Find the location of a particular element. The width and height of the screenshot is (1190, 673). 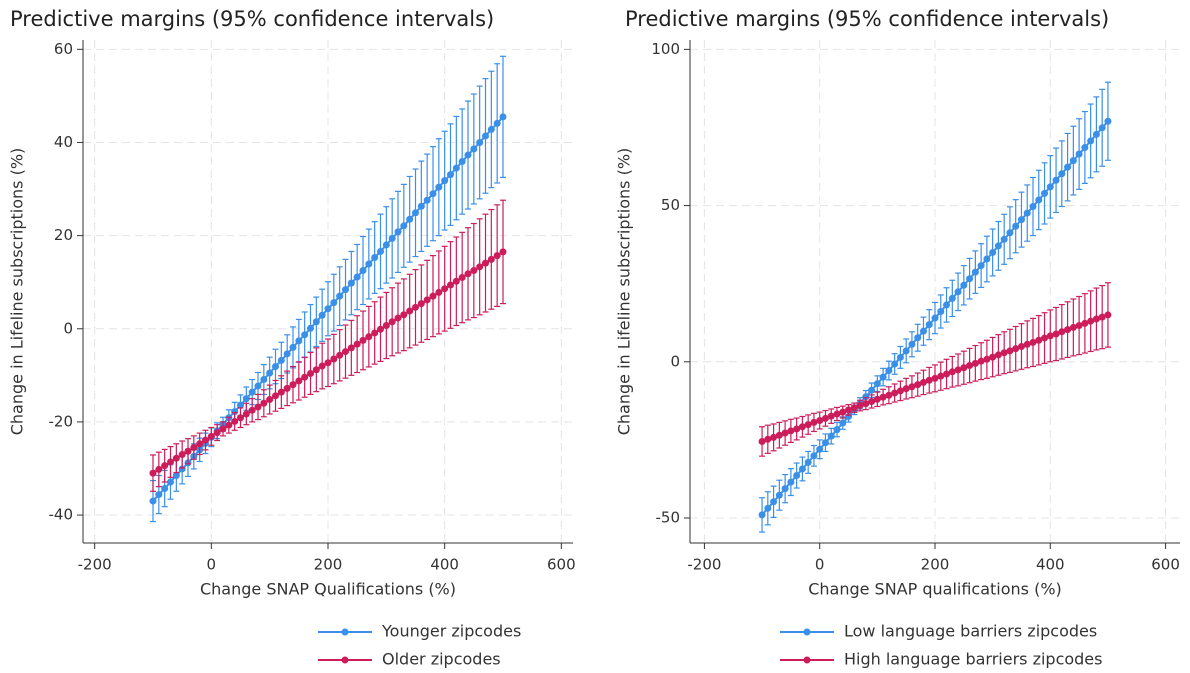

y-tick-label: 60 is located at coordinates (63, 49).